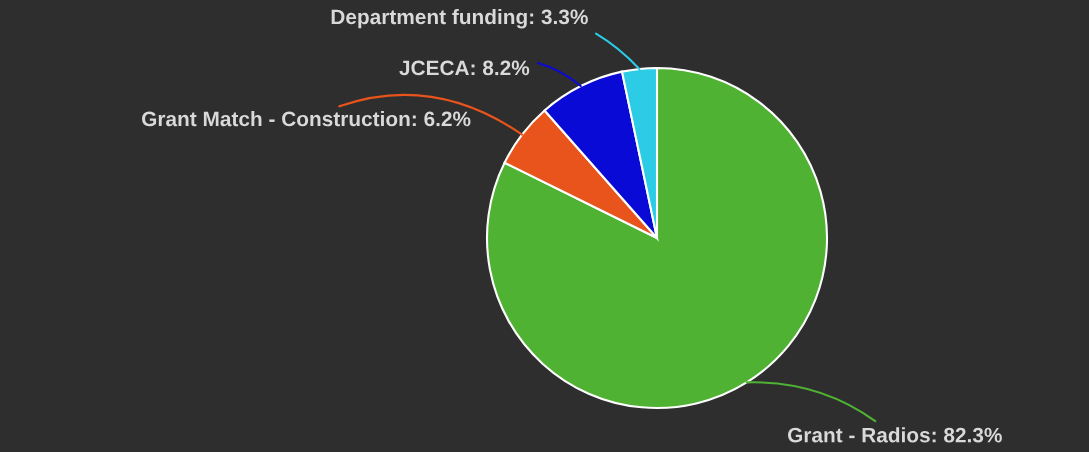  I want to click on slice-label: Grant Match - Construction: 6.2%, so click(306, 118).